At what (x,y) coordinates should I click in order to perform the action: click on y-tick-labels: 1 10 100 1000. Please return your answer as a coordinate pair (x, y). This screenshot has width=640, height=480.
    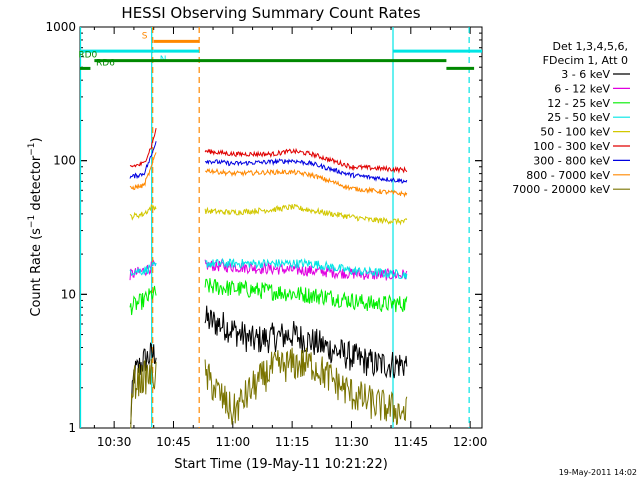
    Looking at the image, I should click on (60, 227).